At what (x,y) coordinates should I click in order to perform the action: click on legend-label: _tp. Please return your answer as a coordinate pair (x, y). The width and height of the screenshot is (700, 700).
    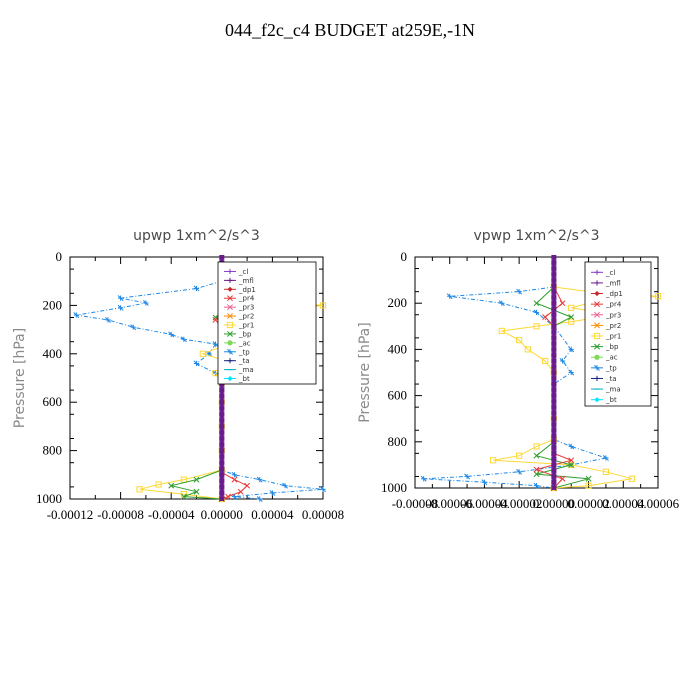
    Looking at the image, I should click on (611, 368).